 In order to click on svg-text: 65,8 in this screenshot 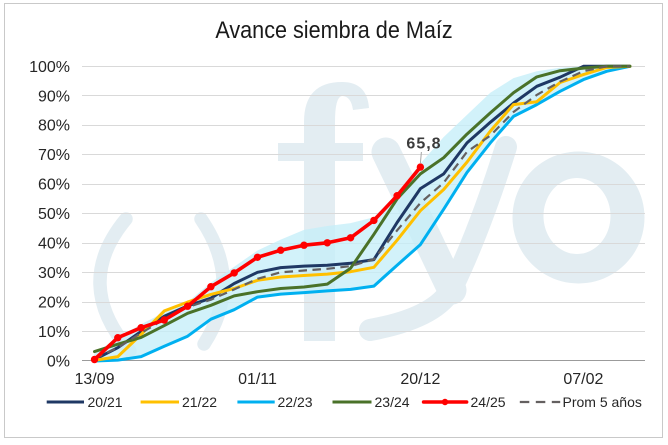, I will do `click(423, 144)`.